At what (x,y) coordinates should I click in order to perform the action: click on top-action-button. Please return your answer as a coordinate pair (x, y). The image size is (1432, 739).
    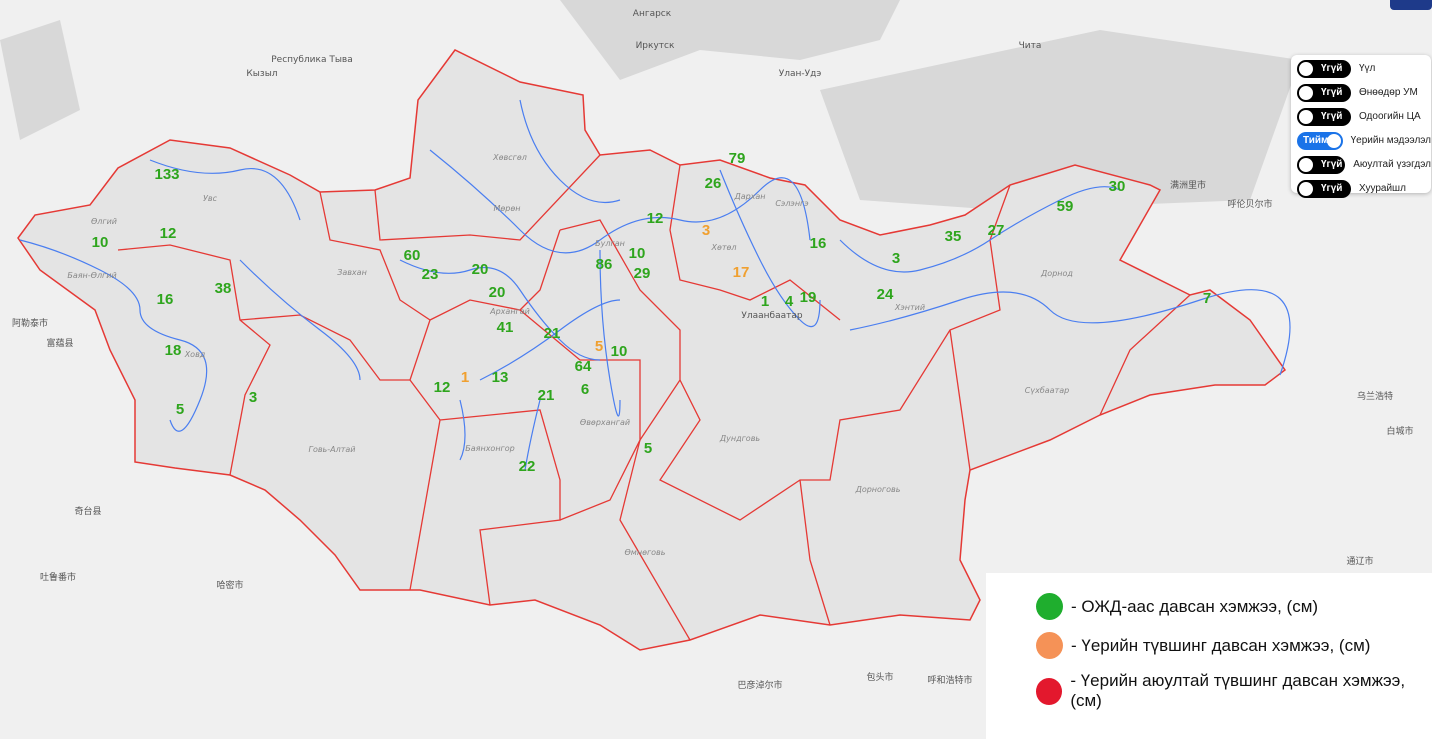
    Looking at the image, I should click on (1411, 5).